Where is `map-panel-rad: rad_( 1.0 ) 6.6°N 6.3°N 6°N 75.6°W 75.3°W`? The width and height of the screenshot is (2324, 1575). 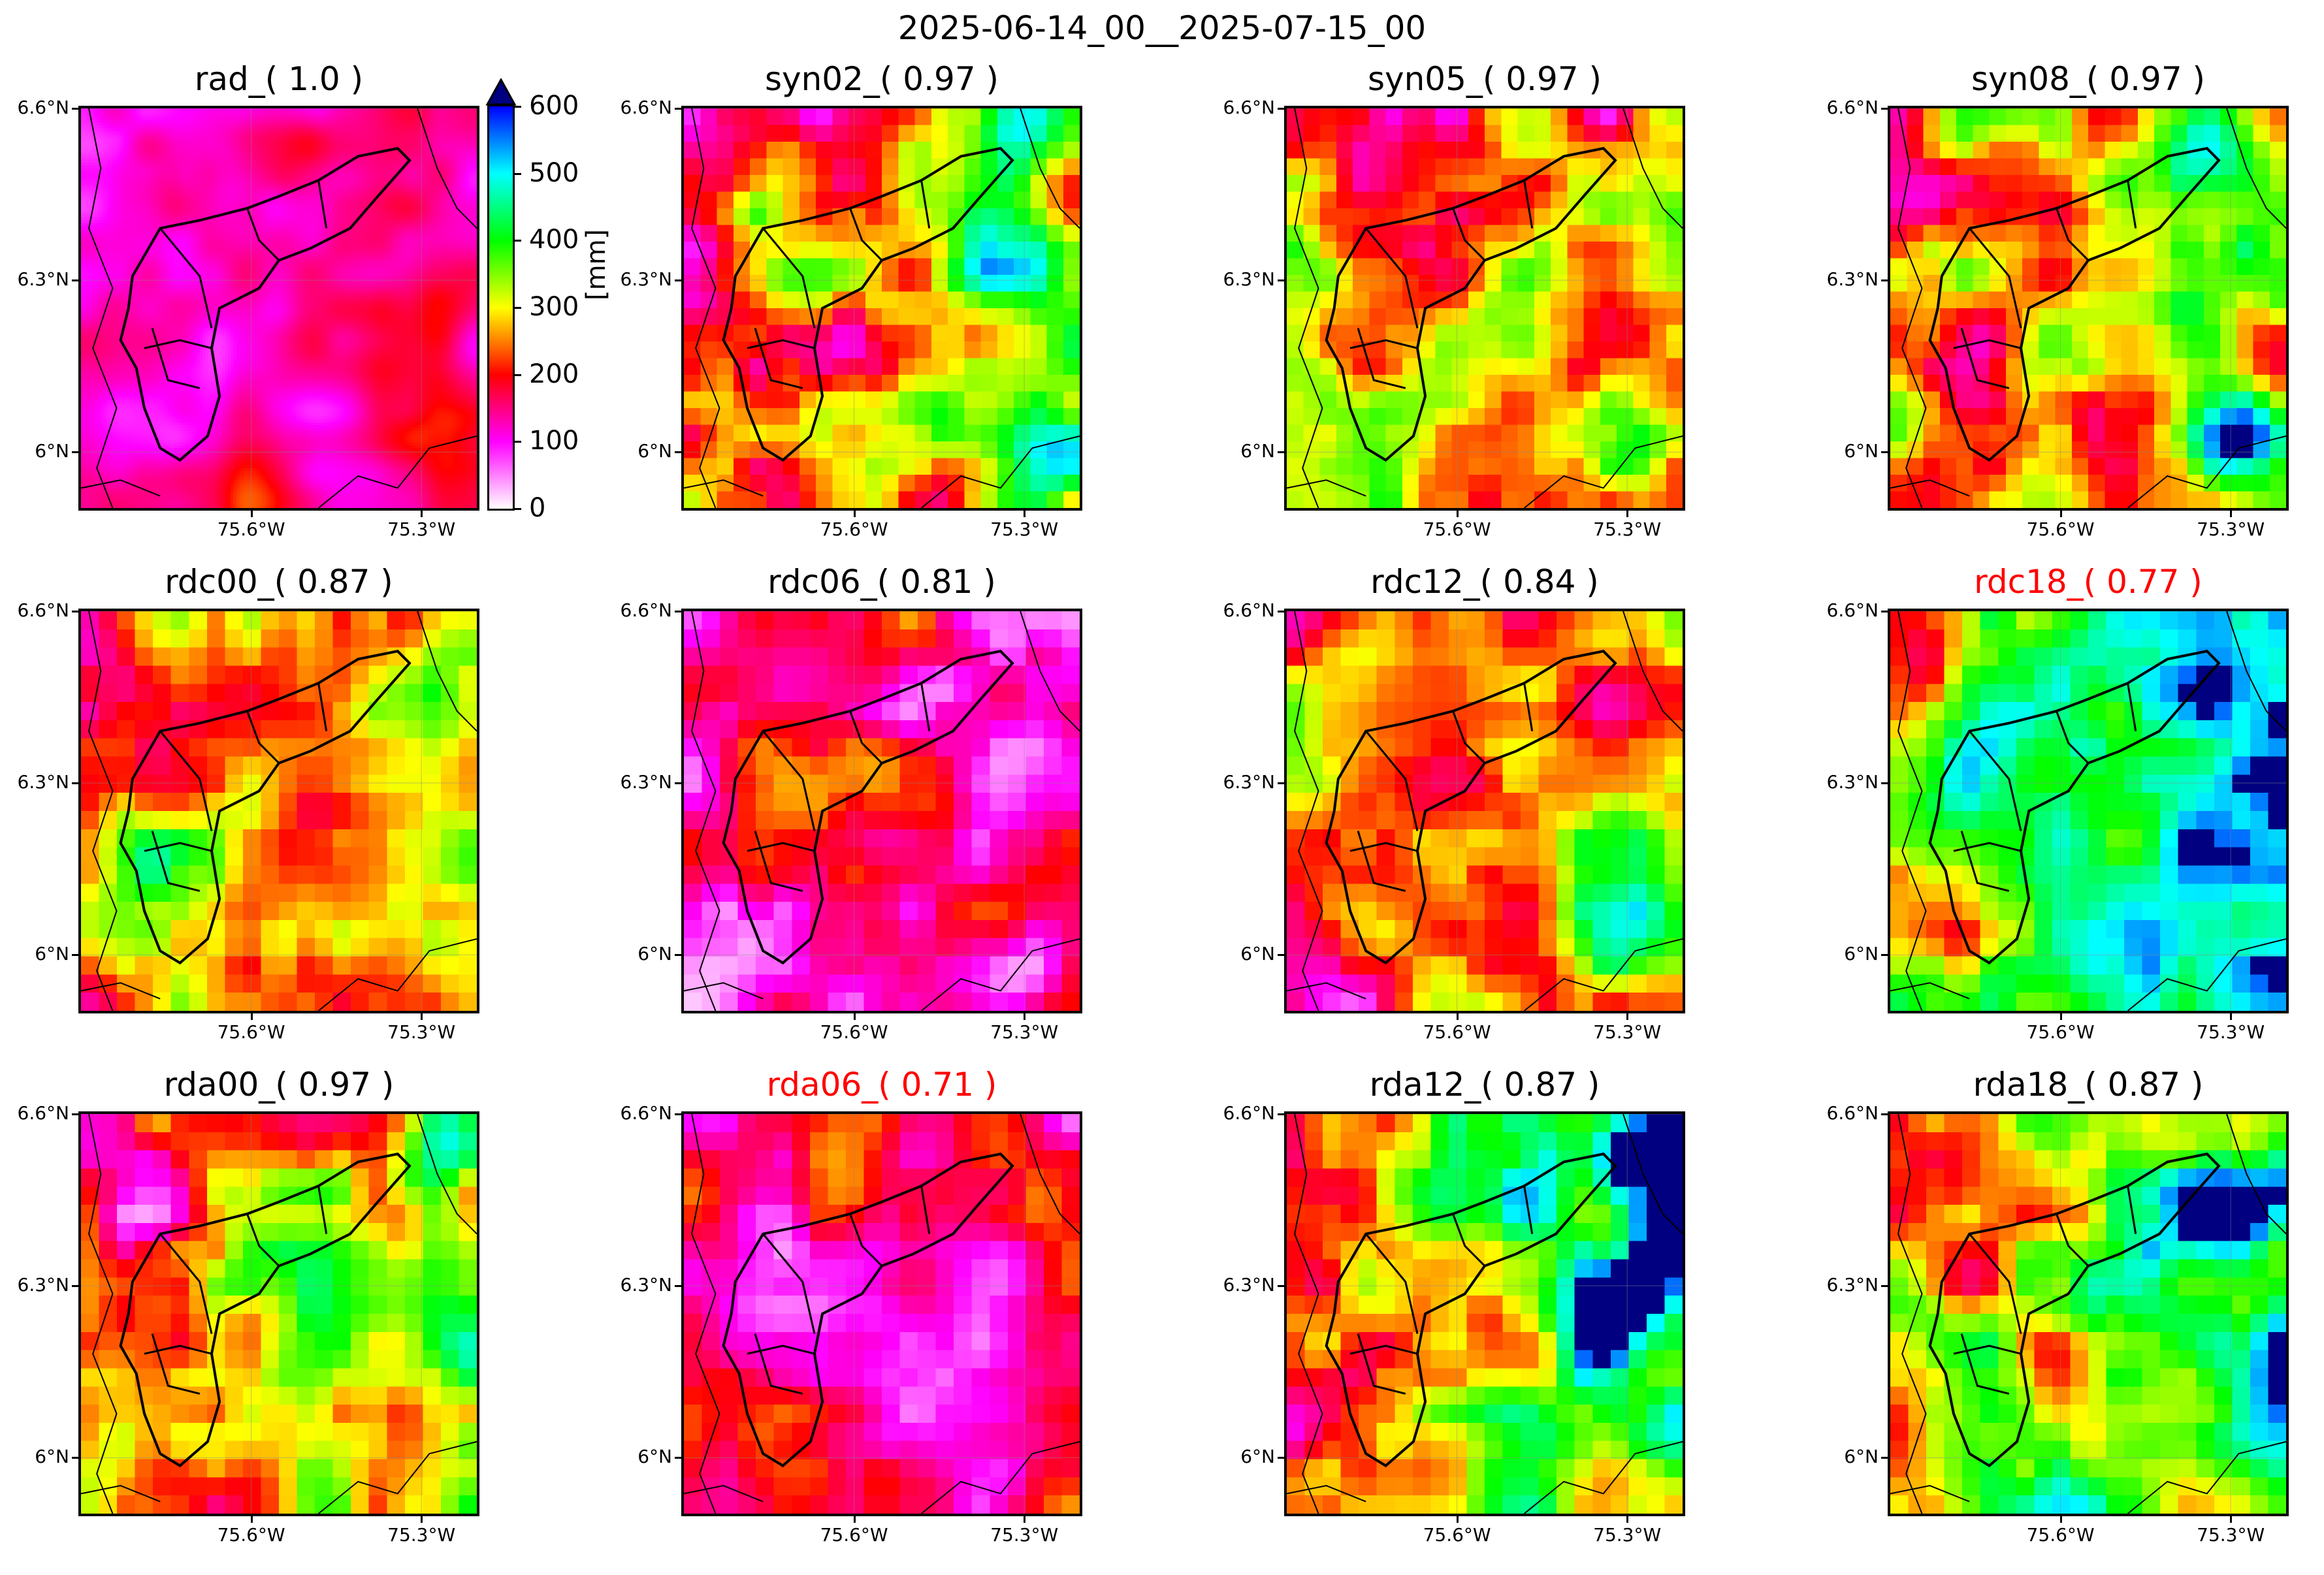
map-panel-rad: rad_( 1.0 ) 6.6°N 6.3°N 6°N 75.6°W 75.3°W is located at coordinates (248, 314).